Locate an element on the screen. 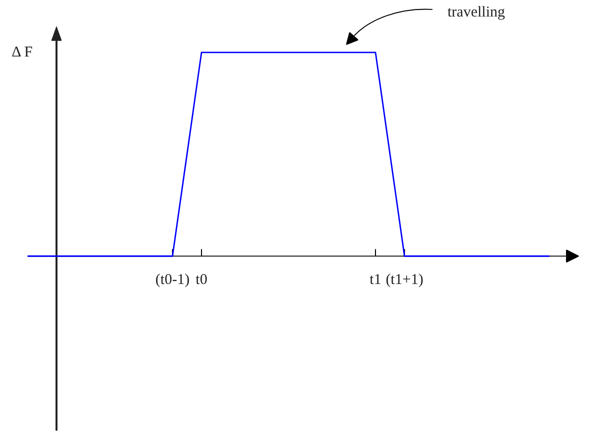 The image size is (594, 432). x-tick-label: (t1+1) is located at coordinates (405, 280).